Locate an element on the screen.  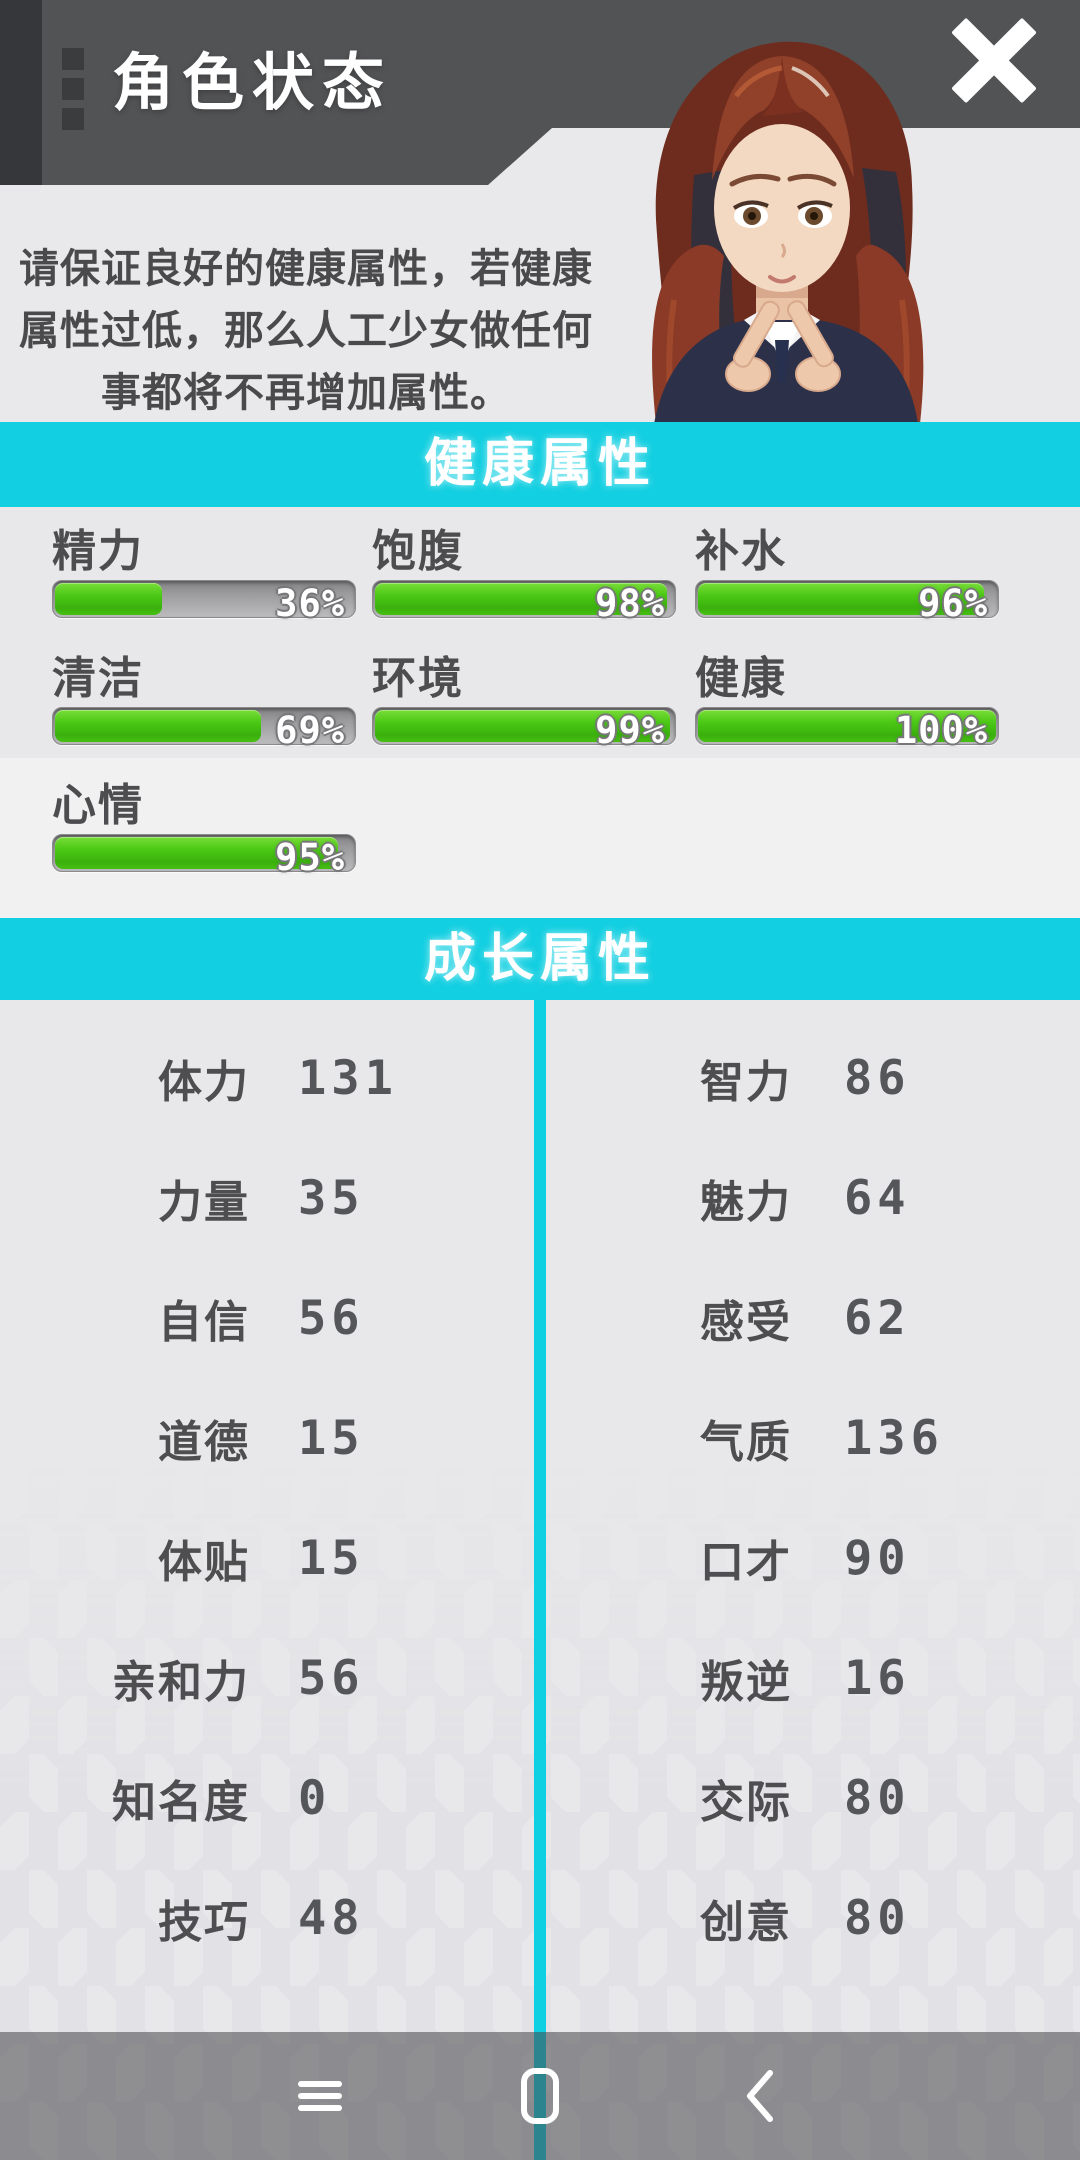
stat-label: 交际 is located at coordinates (746, 1802).